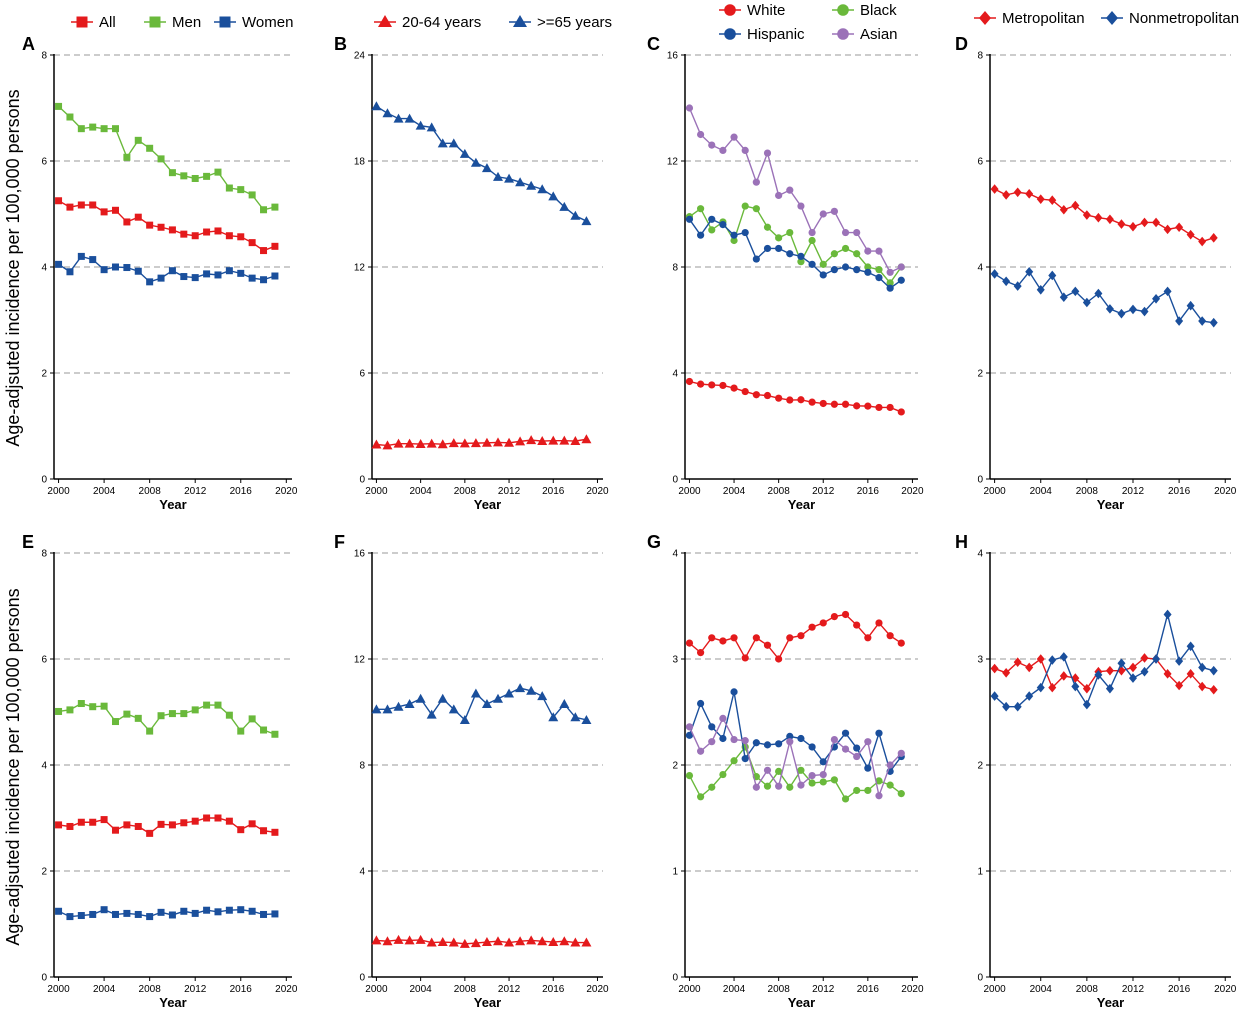 The width and height of the screenshot is (1247, 1011). Describe the element at coordinates (812, 240) in the screenshot. I see `panel-c-series-black-point-2011` at that location.